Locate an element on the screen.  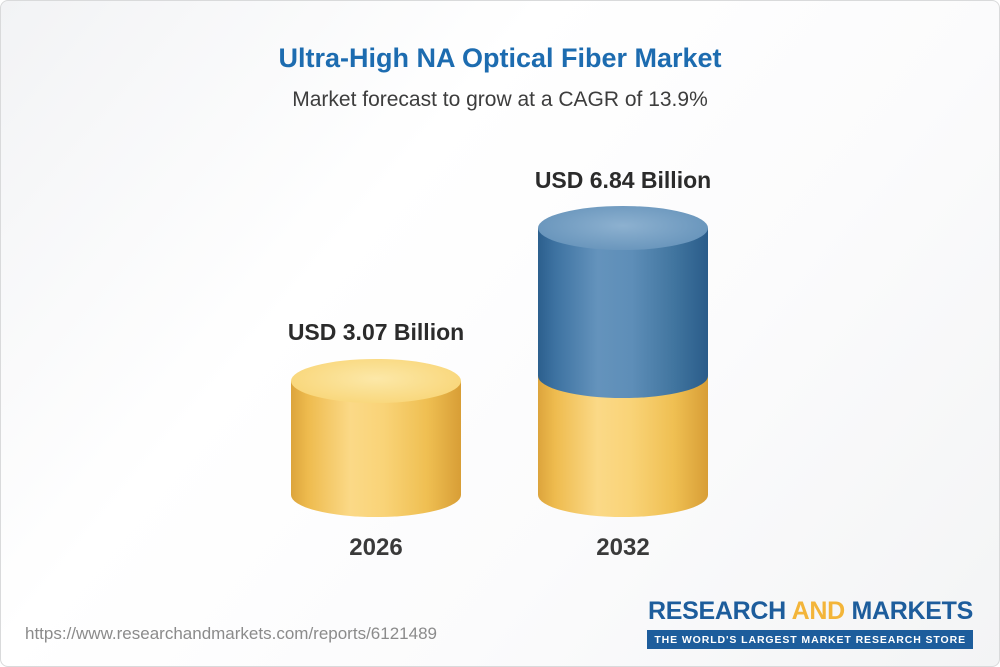
bar-2026 is located at coordinates (376, 438).